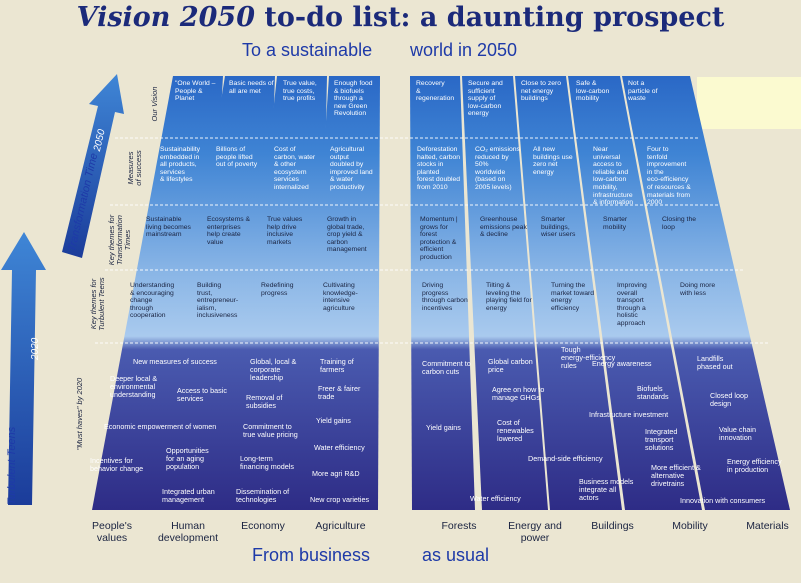 This screenshot has height=583, width=801. I want to click on column-agriculture, so click(340, 293).